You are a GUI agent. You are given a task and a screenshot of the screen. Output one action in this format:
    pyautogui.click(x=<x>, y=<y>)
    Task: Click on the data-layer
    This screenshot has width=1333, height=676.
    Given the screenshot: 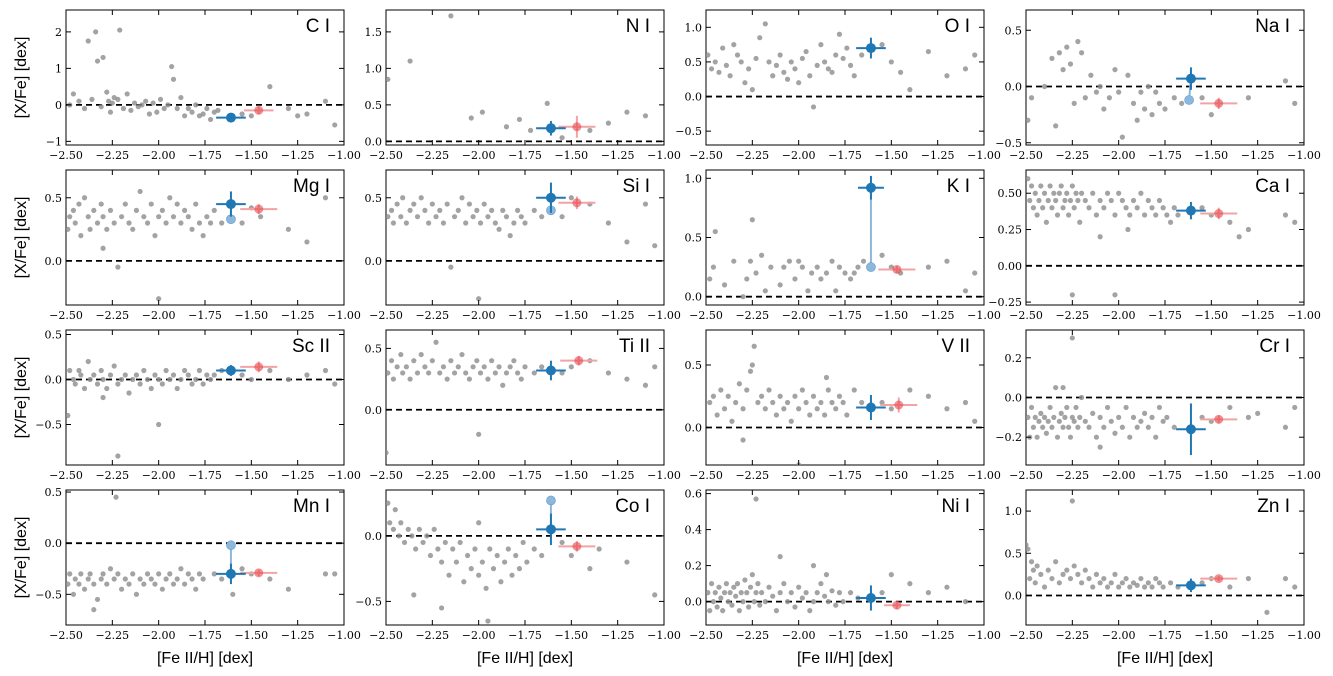 What is the action you would take?
    pyautogui.click(x=522, y=397)
    